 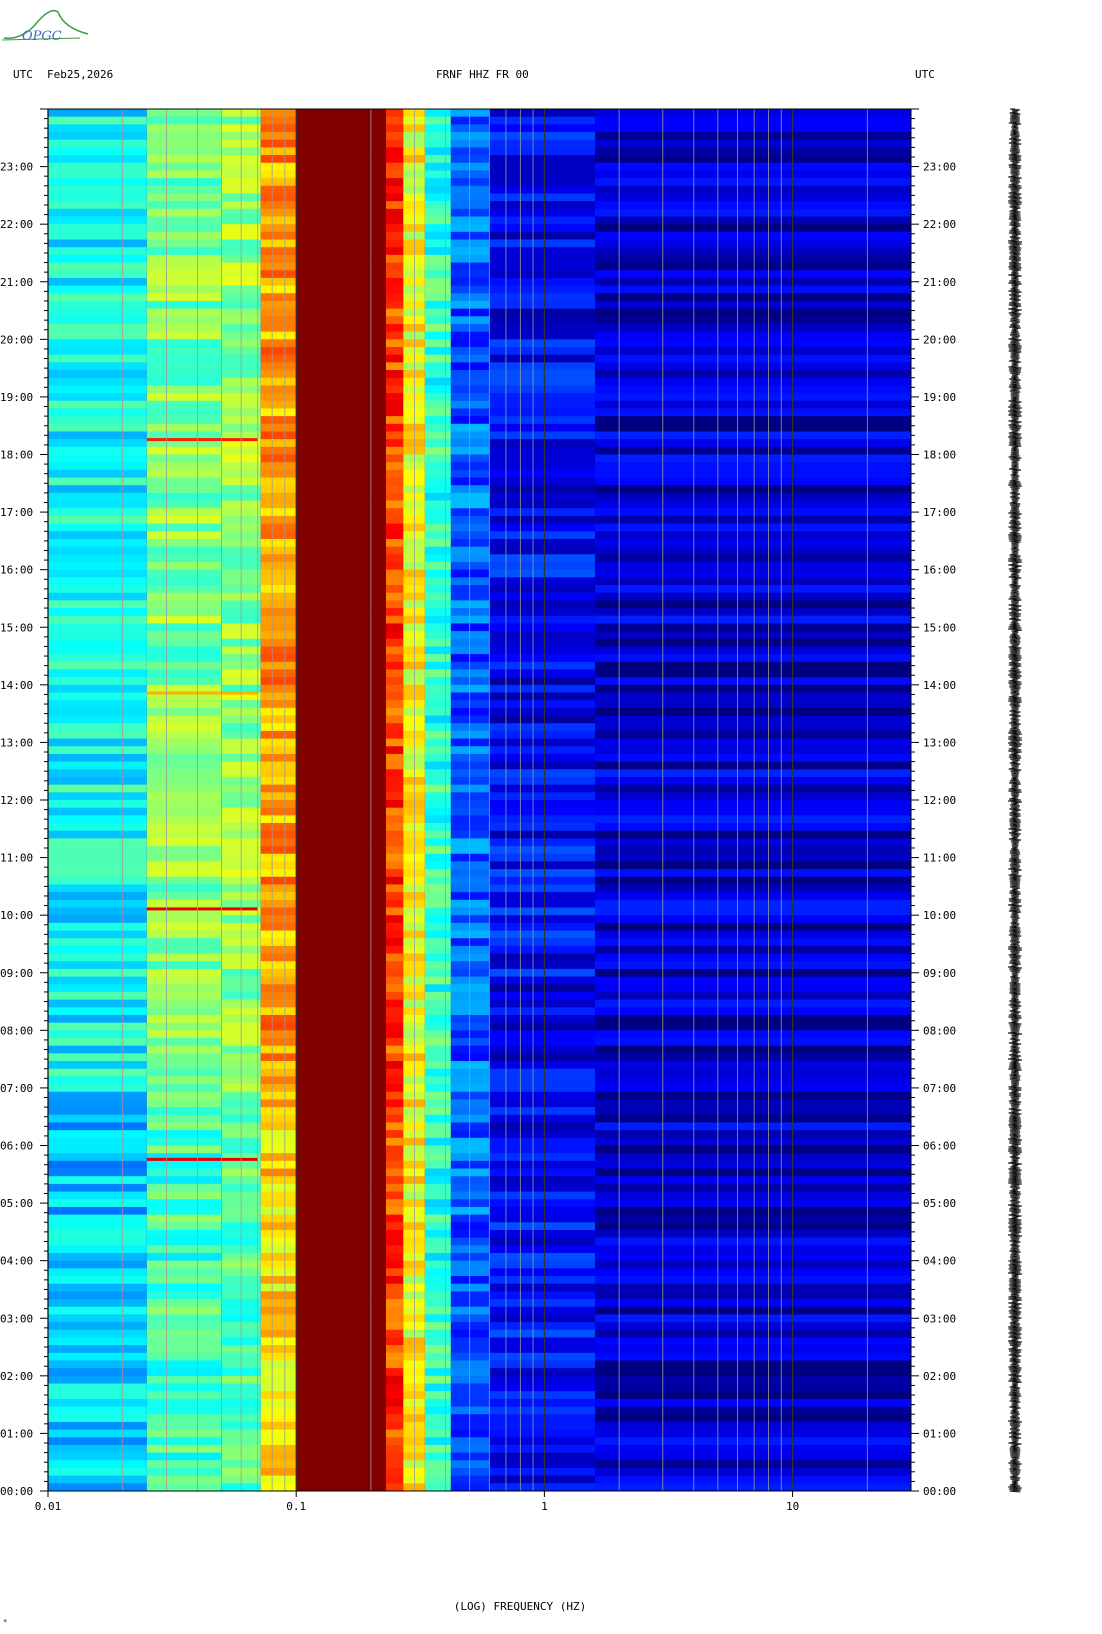 What do you see at coordinates (939, 512) in the screenshot?
I see `y-tick-label-right: 17:00` at bounding box center [939, 512].